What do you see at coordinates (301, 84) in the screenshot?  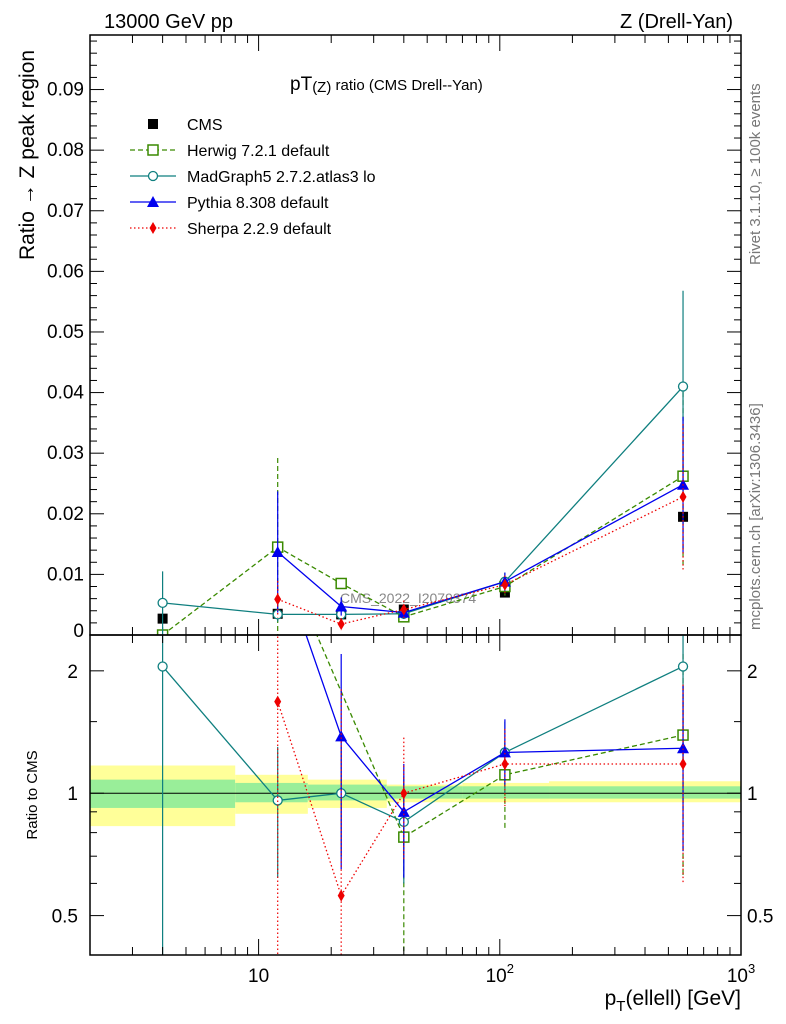 I see `title-main: pT` at bounding box center [301, 84].